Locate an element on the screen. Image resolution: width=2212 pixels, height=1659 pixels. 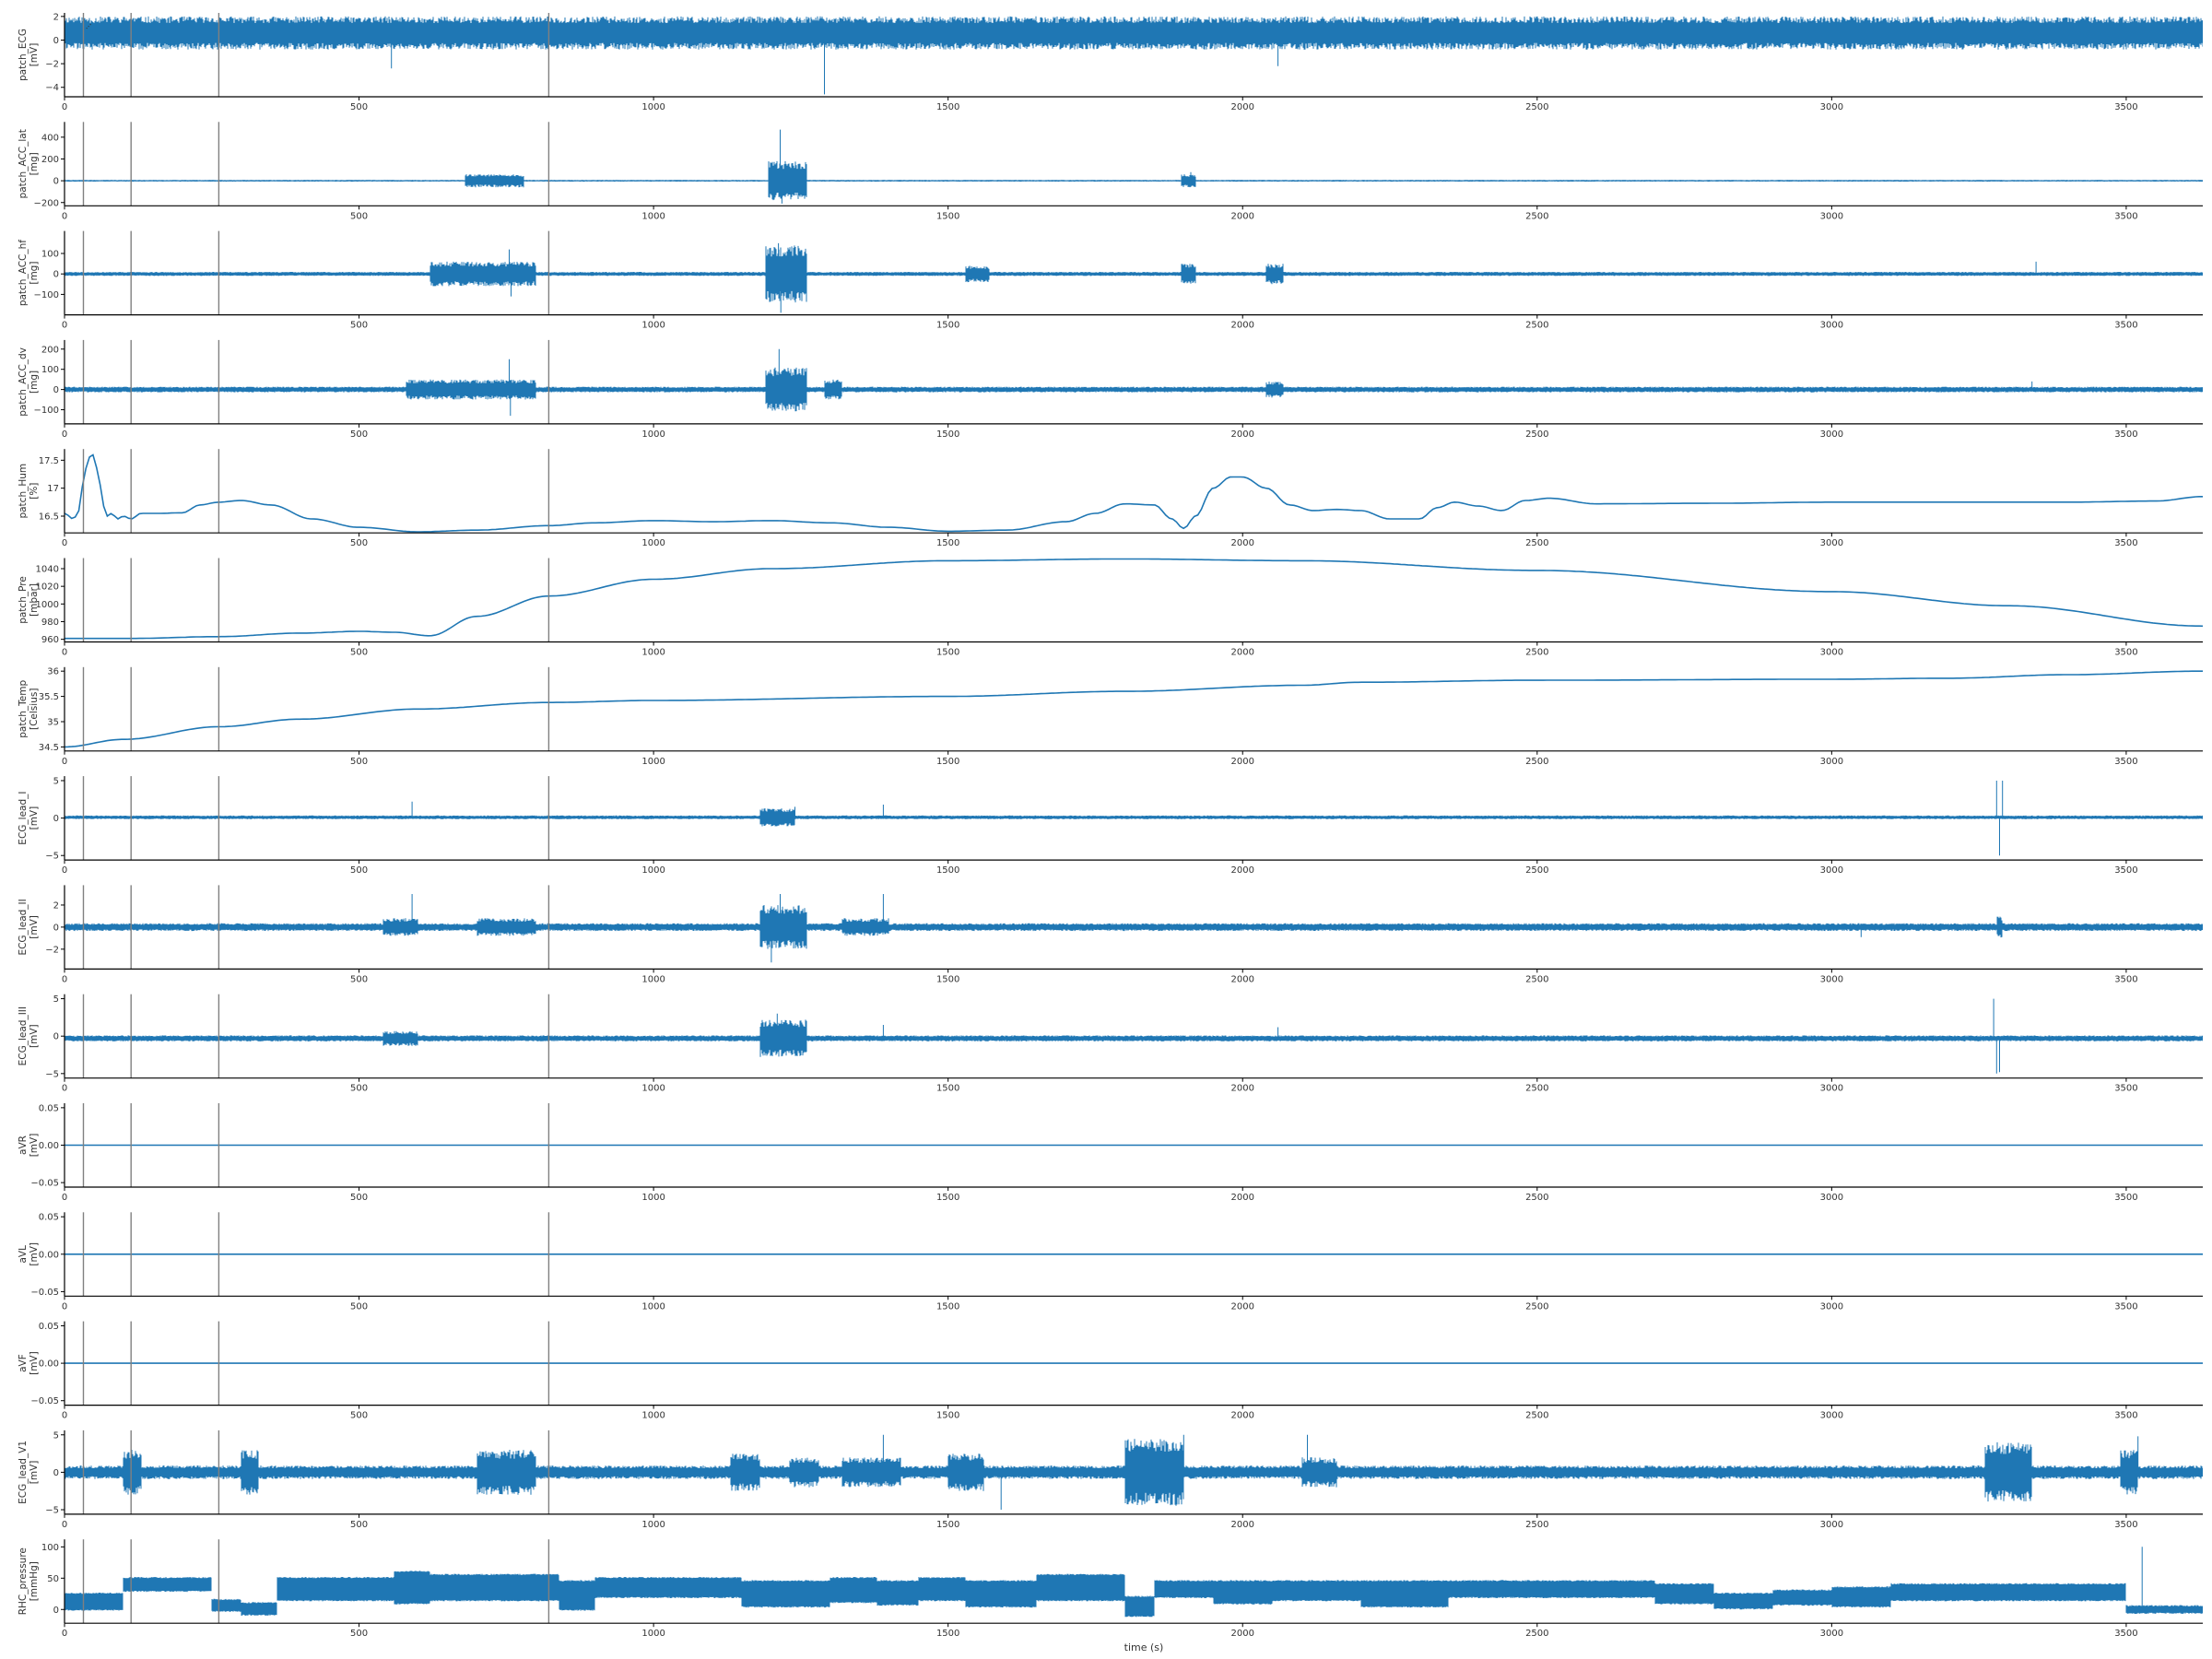
series-line-patch_ACC_dv is located at coordinates (1134, 382).